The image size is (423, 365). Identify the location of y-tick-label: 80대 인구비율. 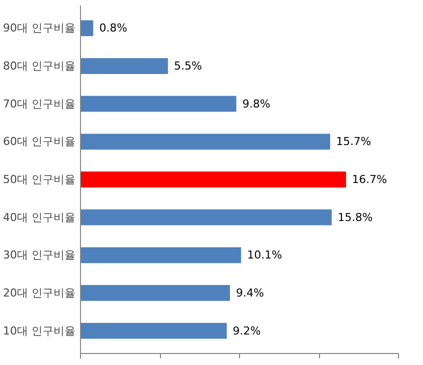
(39, 66).